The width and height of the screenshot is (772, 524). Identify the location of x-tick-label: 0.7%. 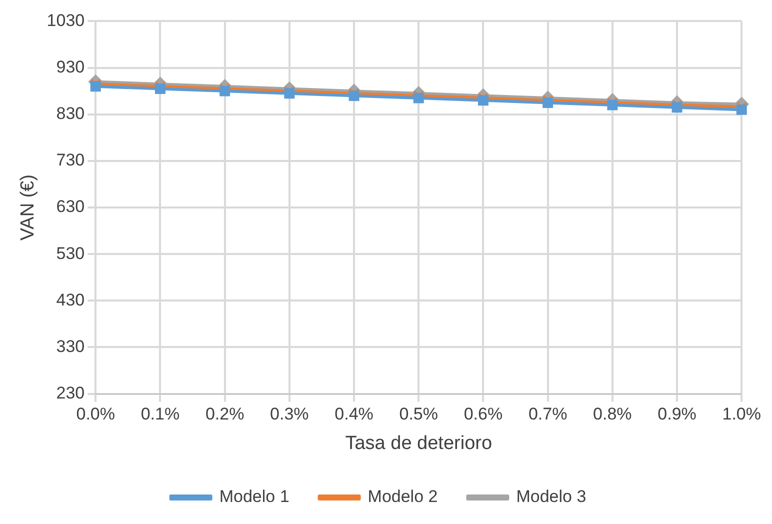
(548, 414).